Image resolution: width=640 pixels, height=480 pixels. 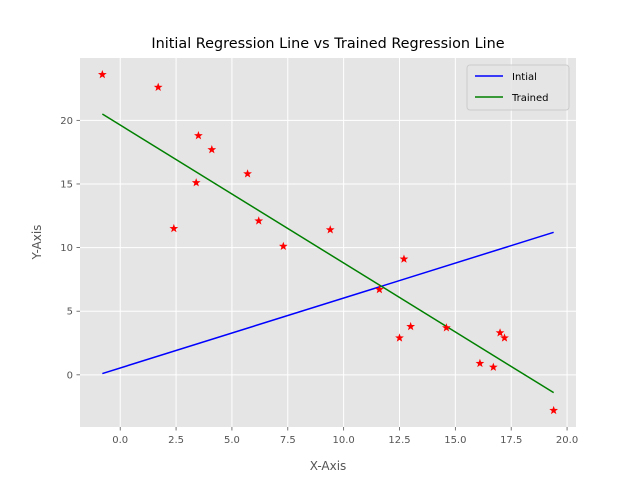 I want to click on y-tick-label: 10, so click(x=66, y=248).